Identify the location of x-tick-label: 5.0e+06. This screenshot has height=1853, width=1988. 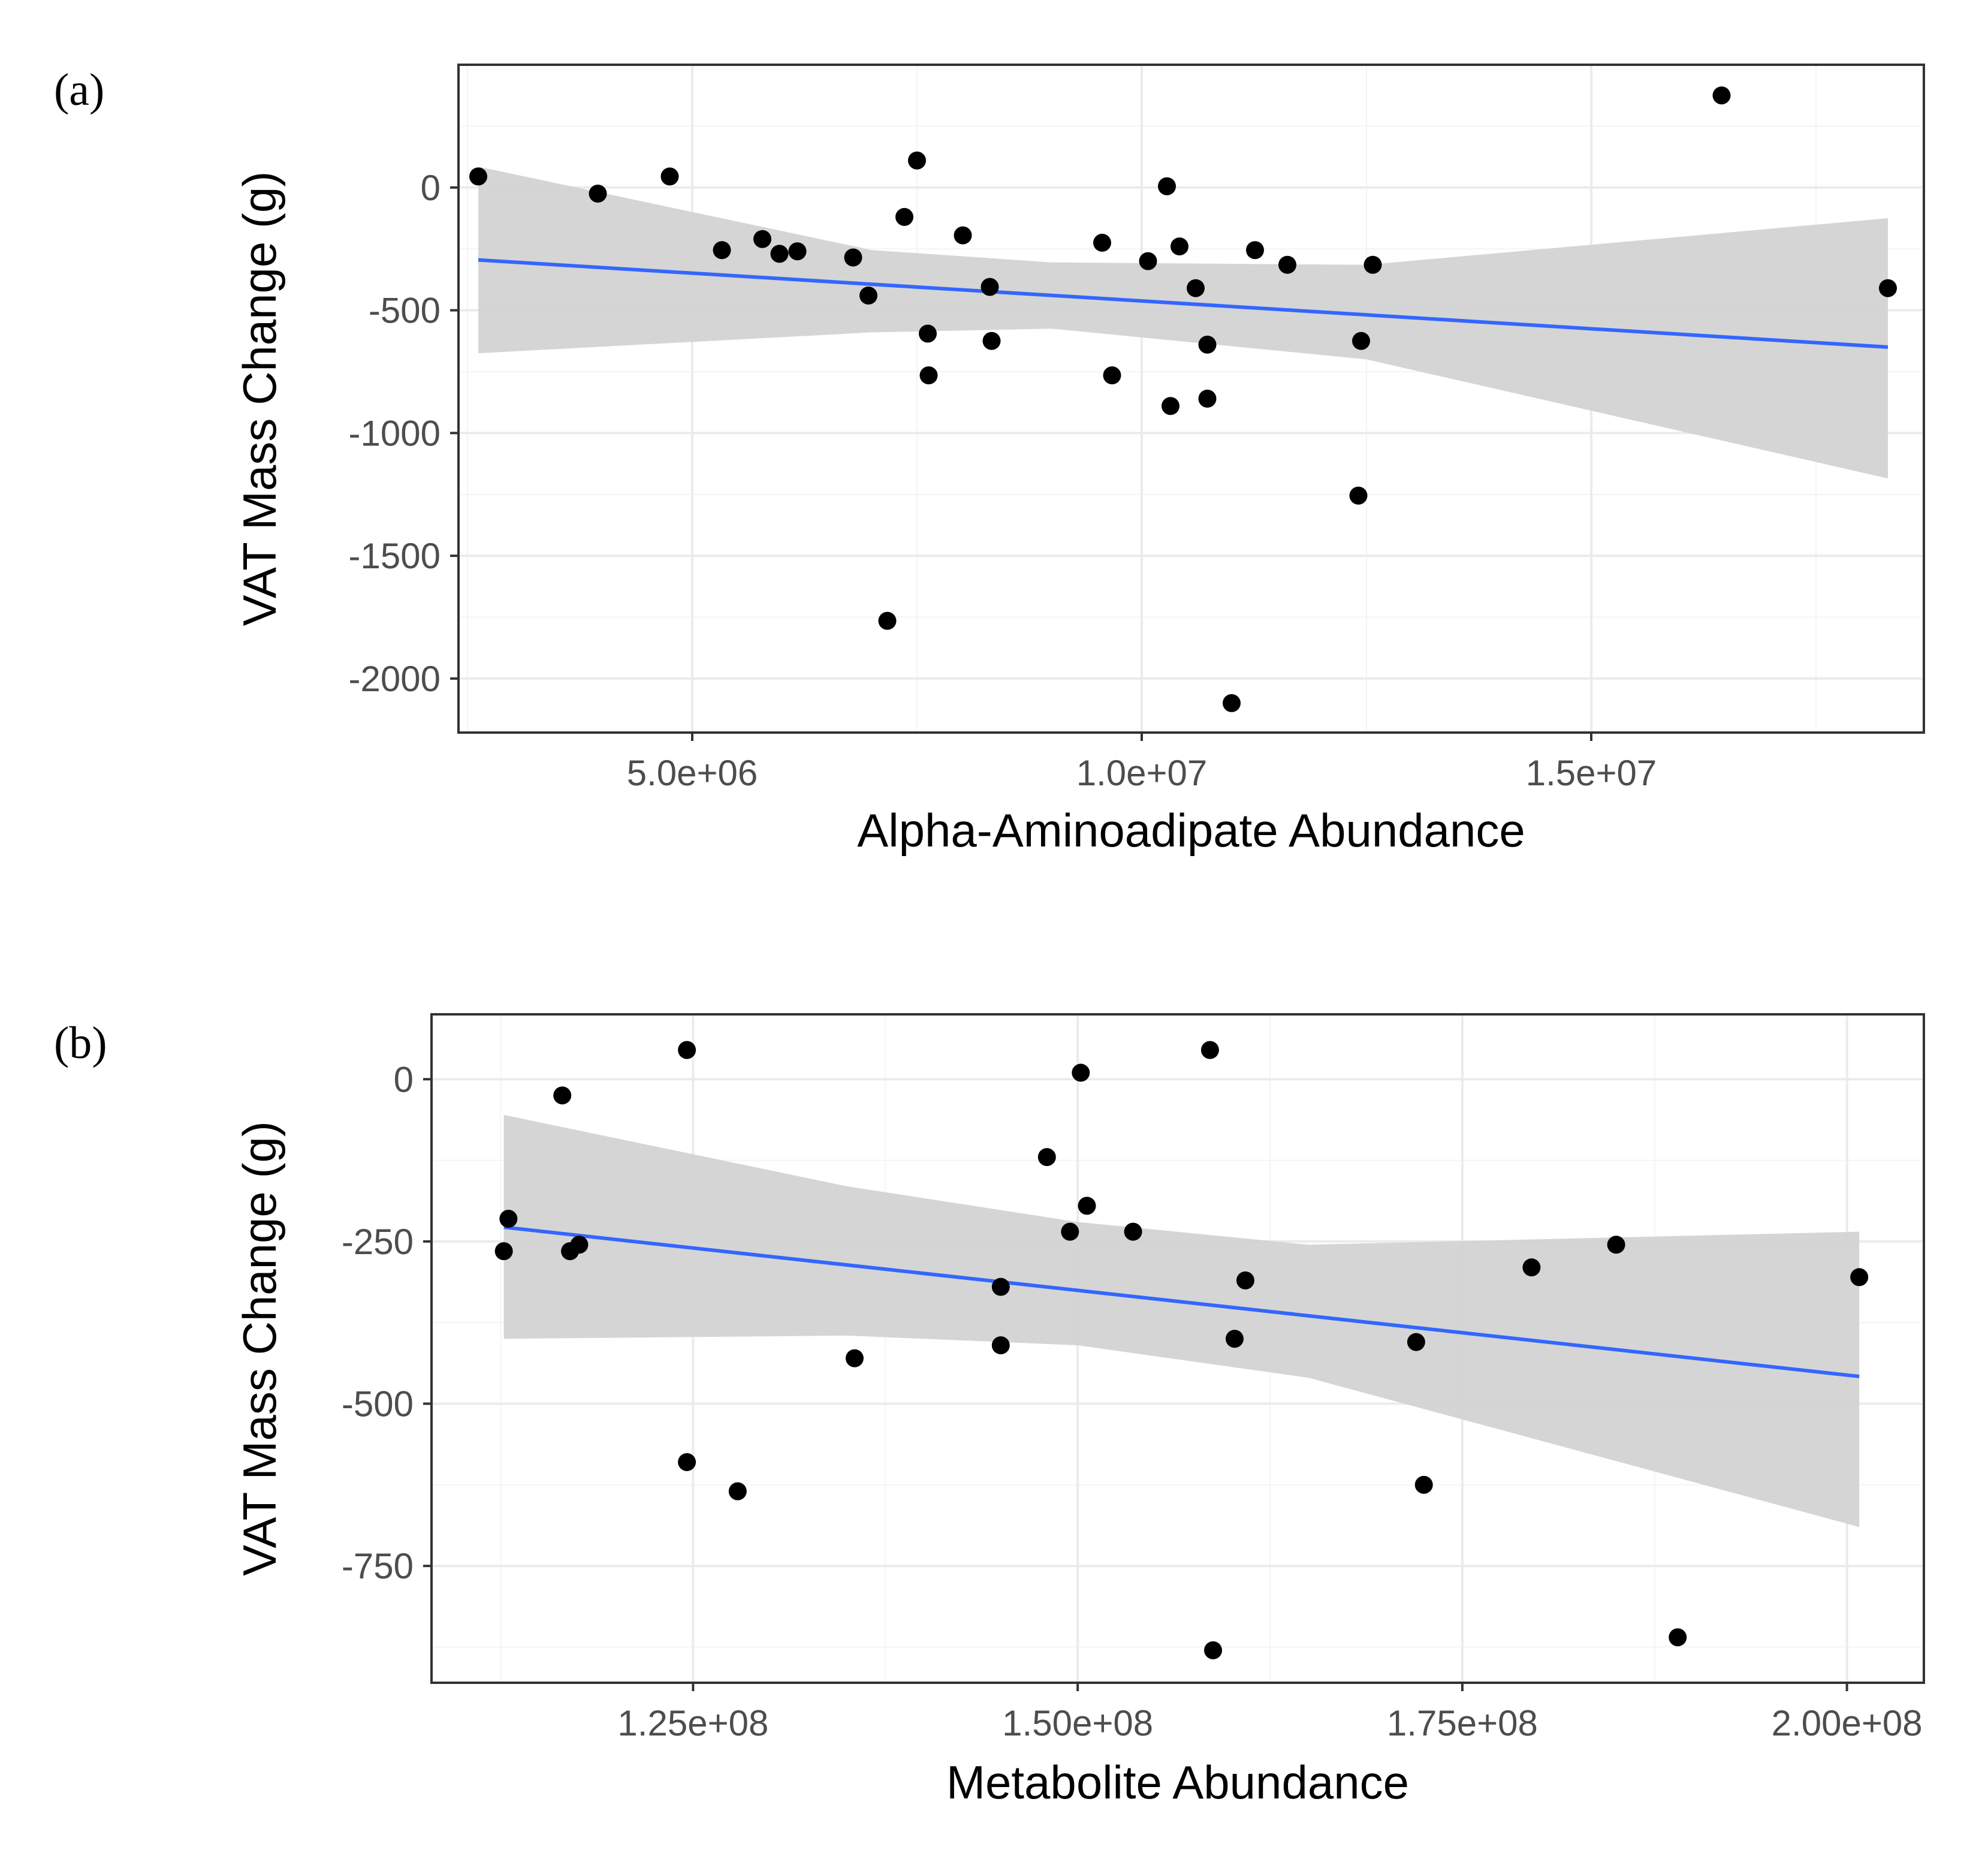
(693, 773).